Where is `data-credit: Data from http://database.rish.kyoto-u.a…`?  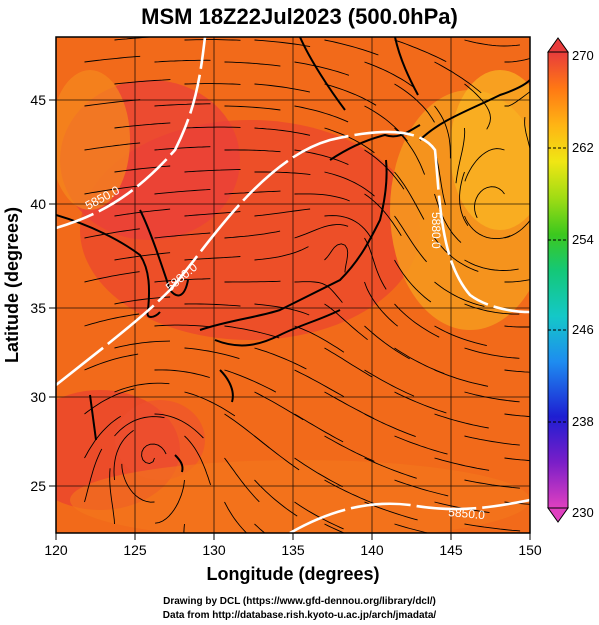 data-credit: Data from http://database.rish.kyoto-u.a… is located at coordinates (299, 615).